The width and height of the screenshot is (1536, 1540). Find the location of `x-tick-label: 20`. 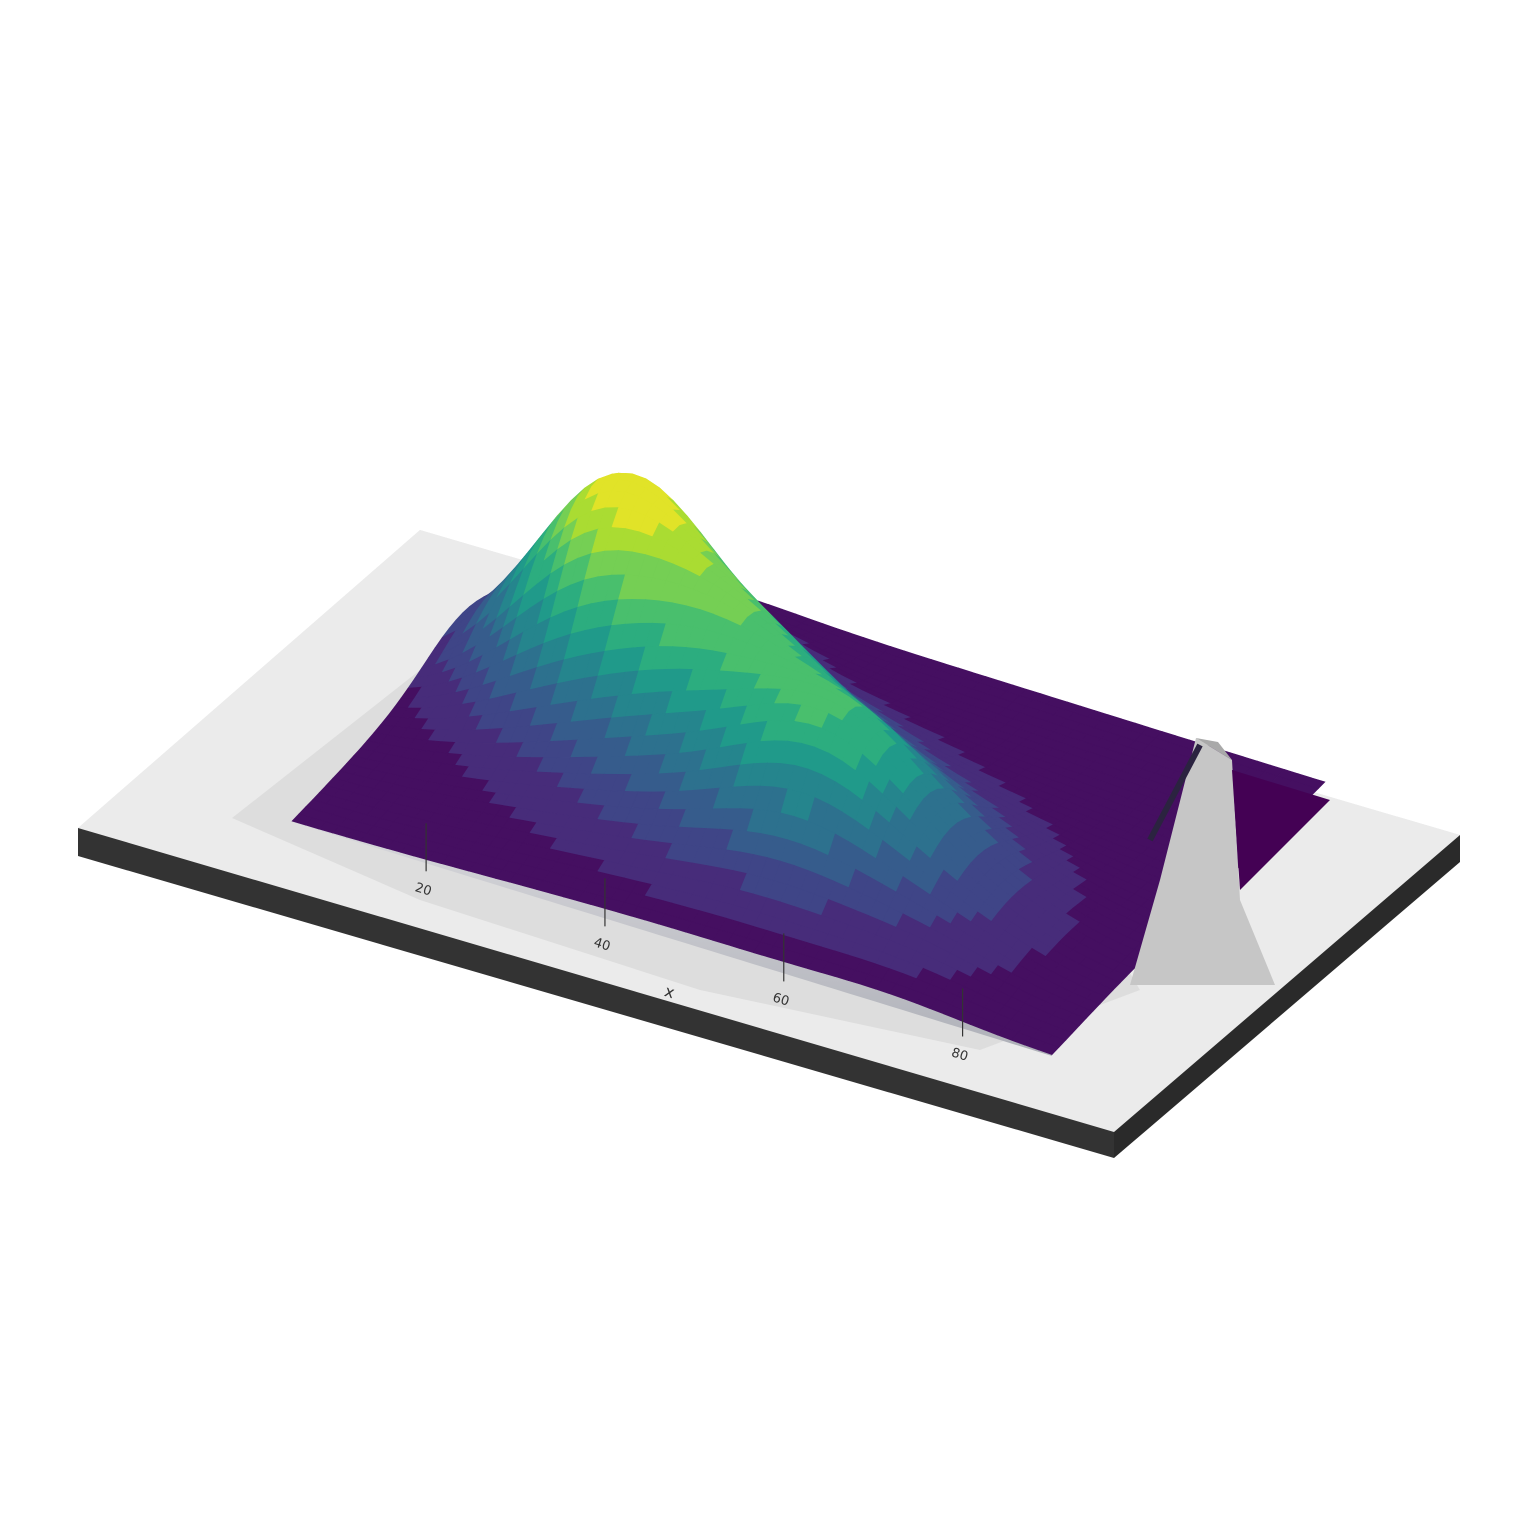

x-tick-label: 20 is located at coordinates (423, 889).